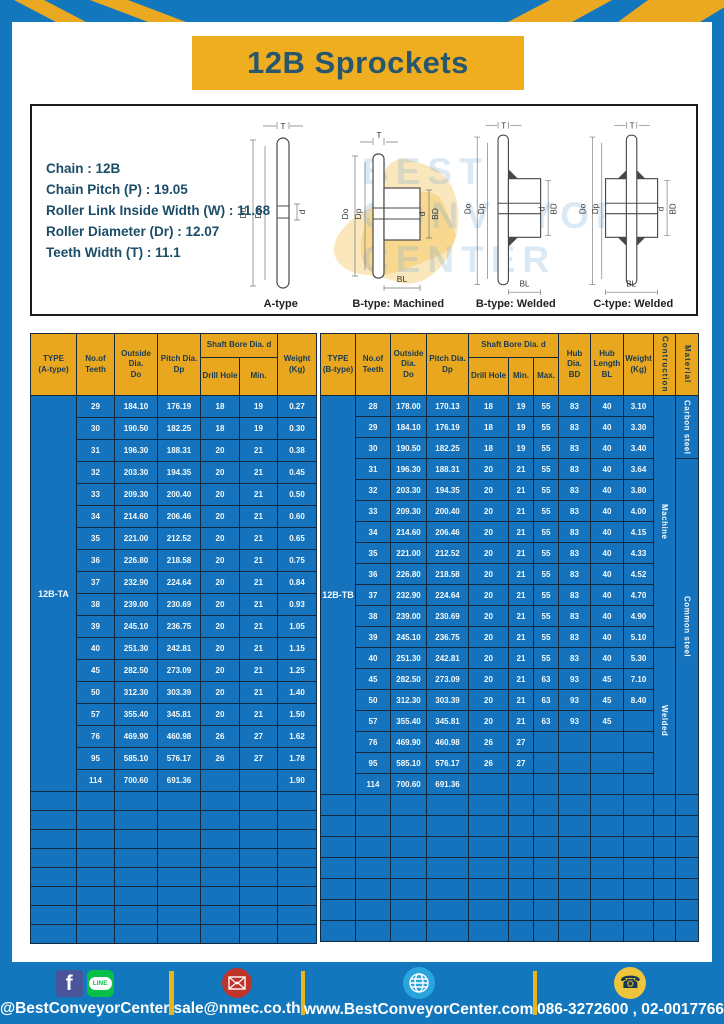 This screenshot has height=1024, width=724. Describe the element at coordinates (516, 210) in the screenshot. I see `b-type-welded-diagram: T Do Dp d BD BL` at that location.